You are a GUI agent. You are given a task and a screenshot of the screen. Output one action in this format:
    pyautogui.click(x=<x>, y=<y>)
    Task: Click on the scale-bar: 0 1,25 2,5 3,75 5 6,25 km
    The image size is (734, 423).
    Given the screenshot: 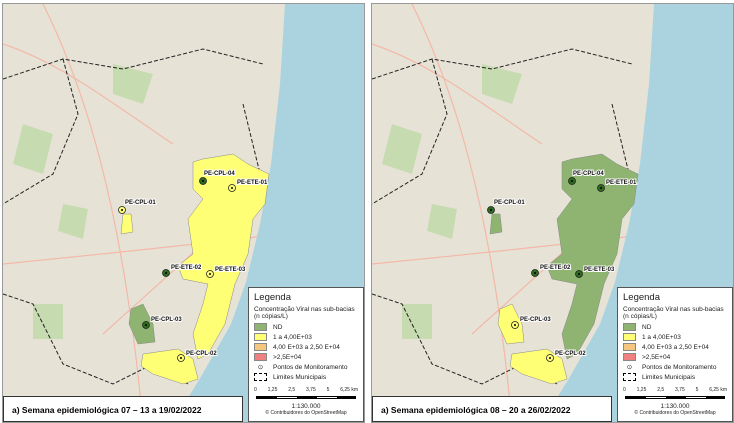 What is the action you would take?
    pyautogui.click(x=675, y=395)
    